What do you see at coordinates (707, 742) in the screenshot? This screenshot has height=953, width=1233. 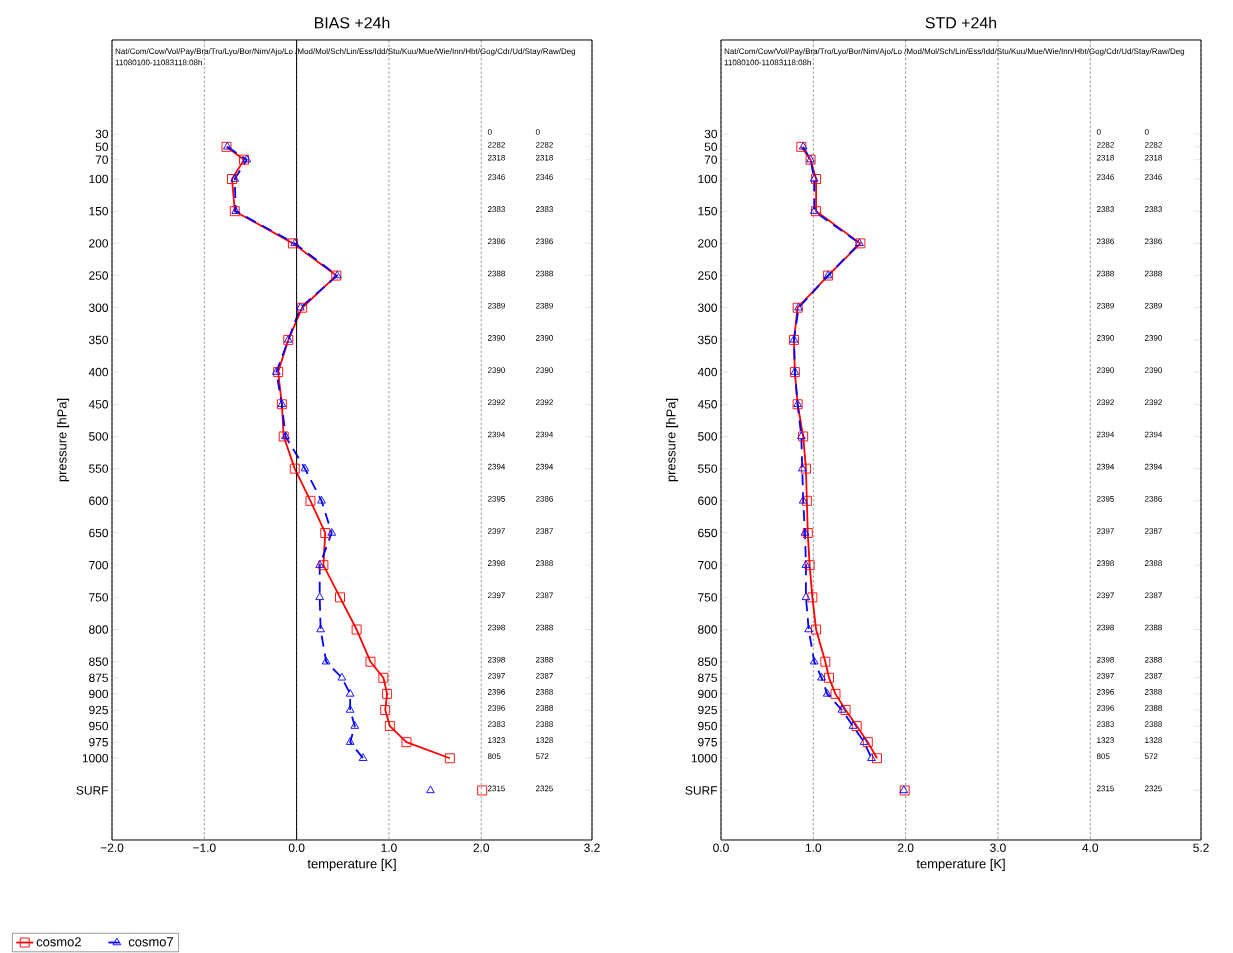 I see `y-tick-label: 975` at bounding box center [707, 742].